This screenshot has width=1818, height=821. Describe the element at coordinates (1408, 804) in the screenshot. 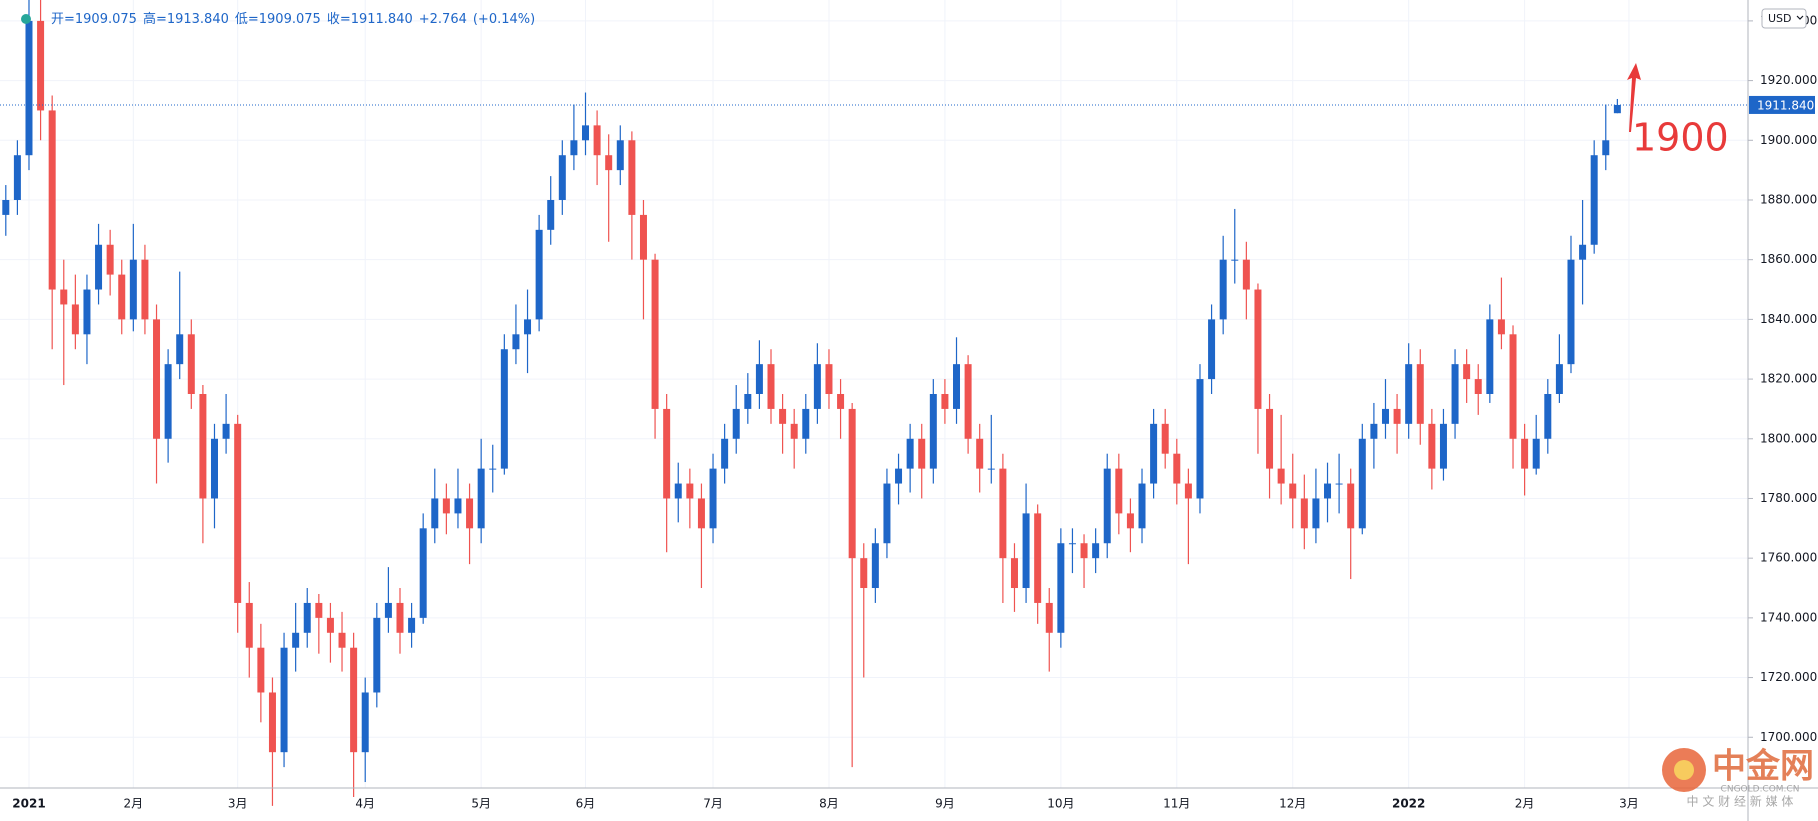

I see `x-tick-label: 2022` at that location.